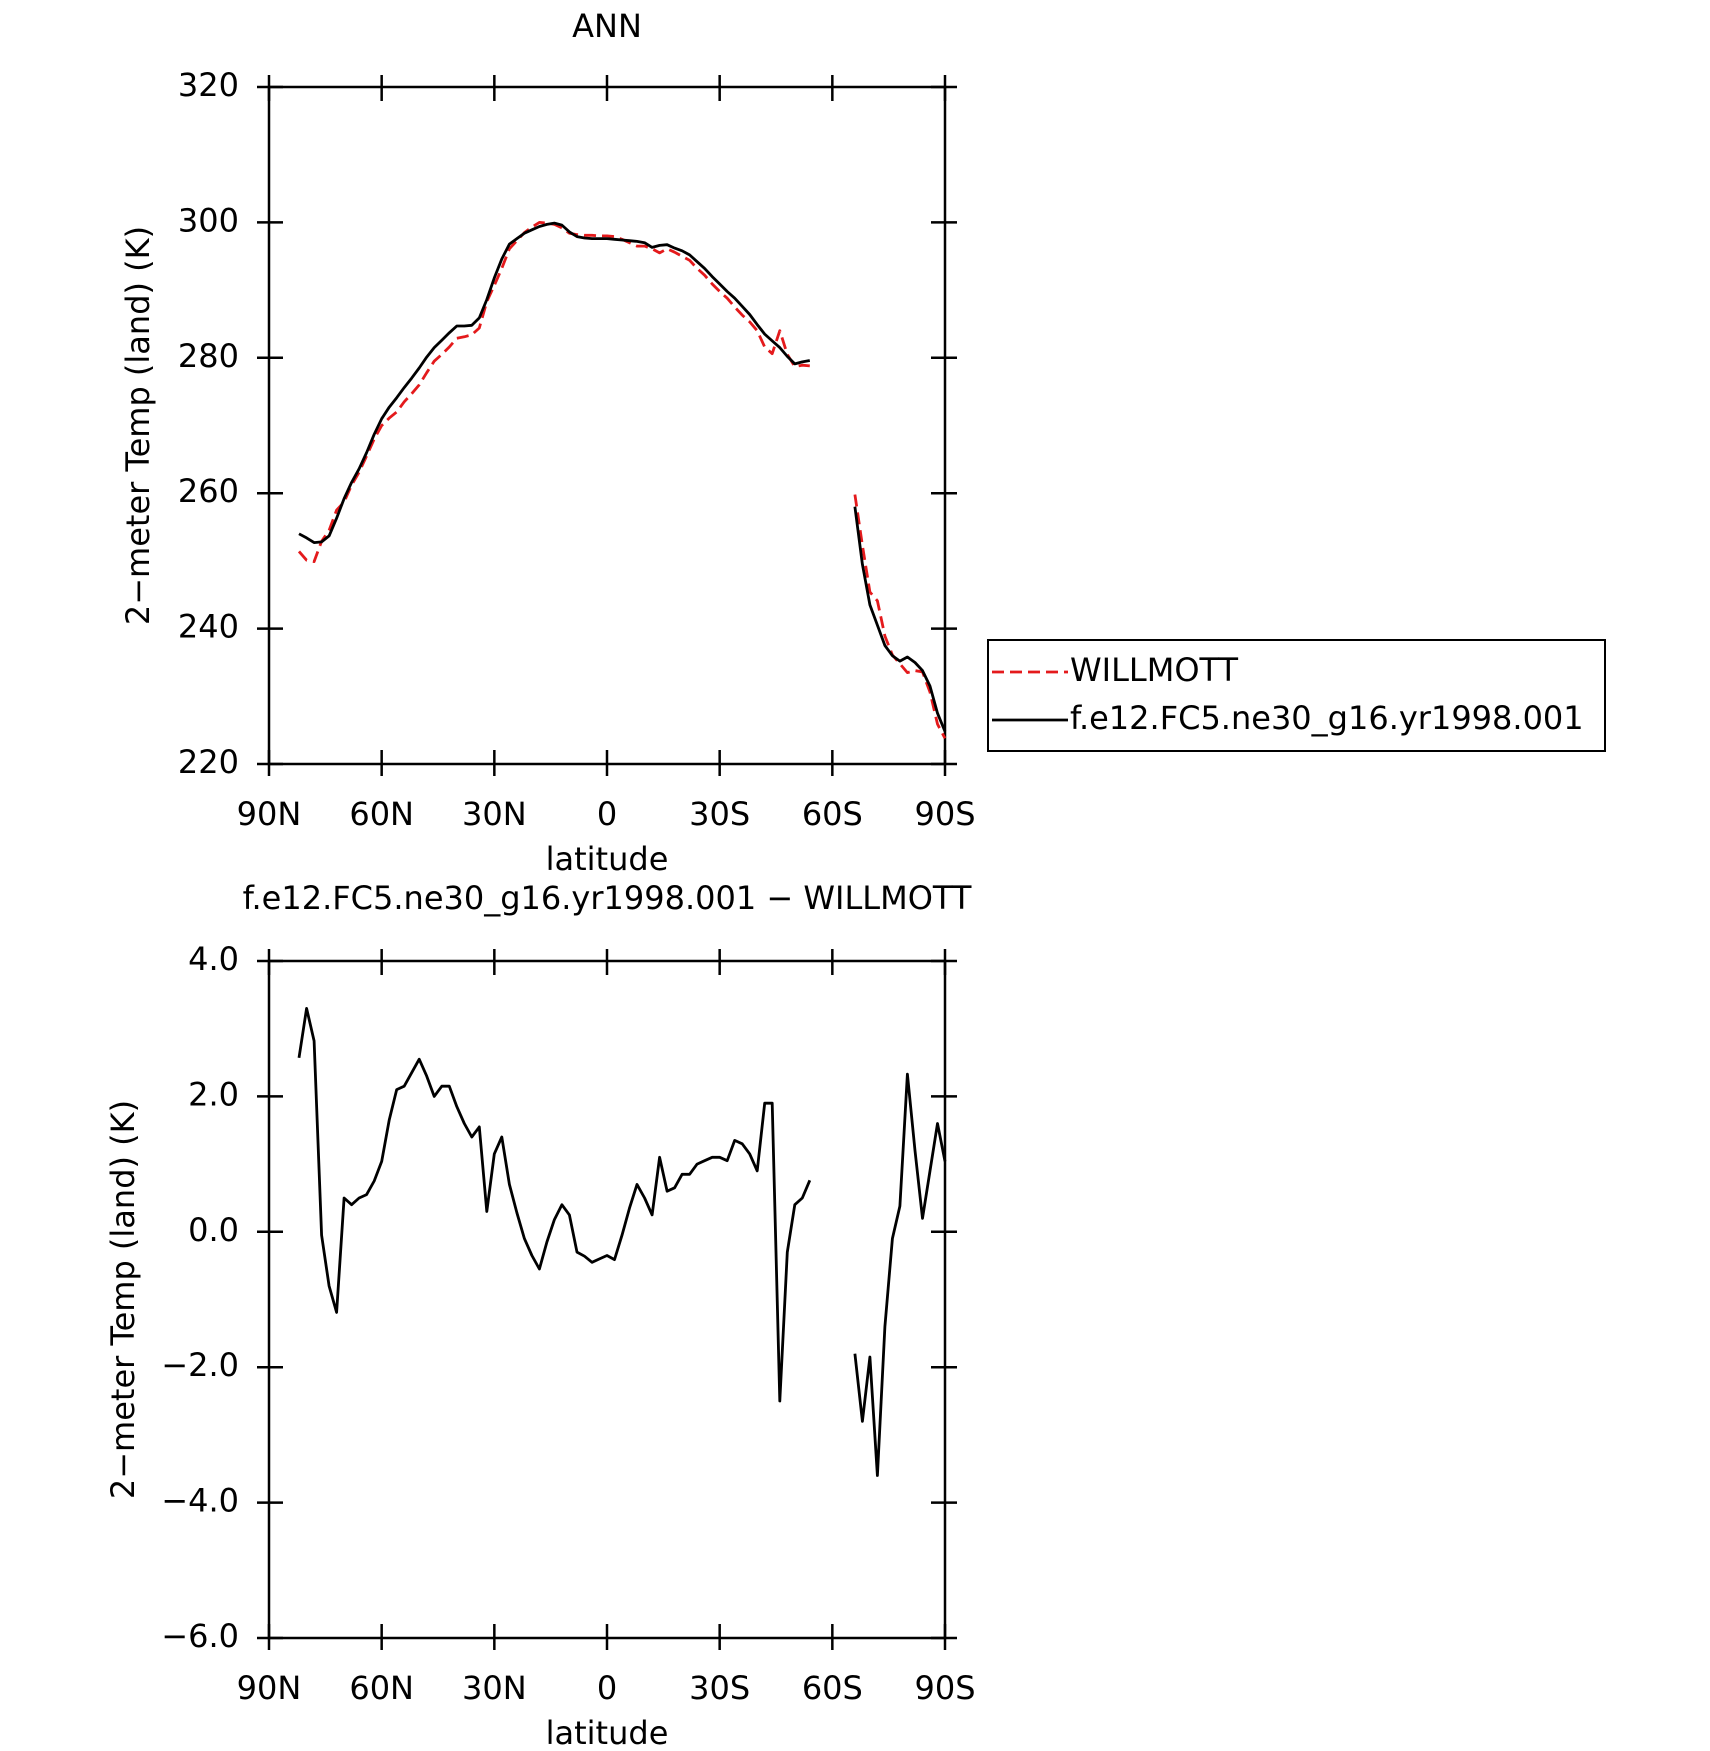 This screenshot has height=1751, width=1710. I want to click on y-tick-label: 320, so click(208, 85).